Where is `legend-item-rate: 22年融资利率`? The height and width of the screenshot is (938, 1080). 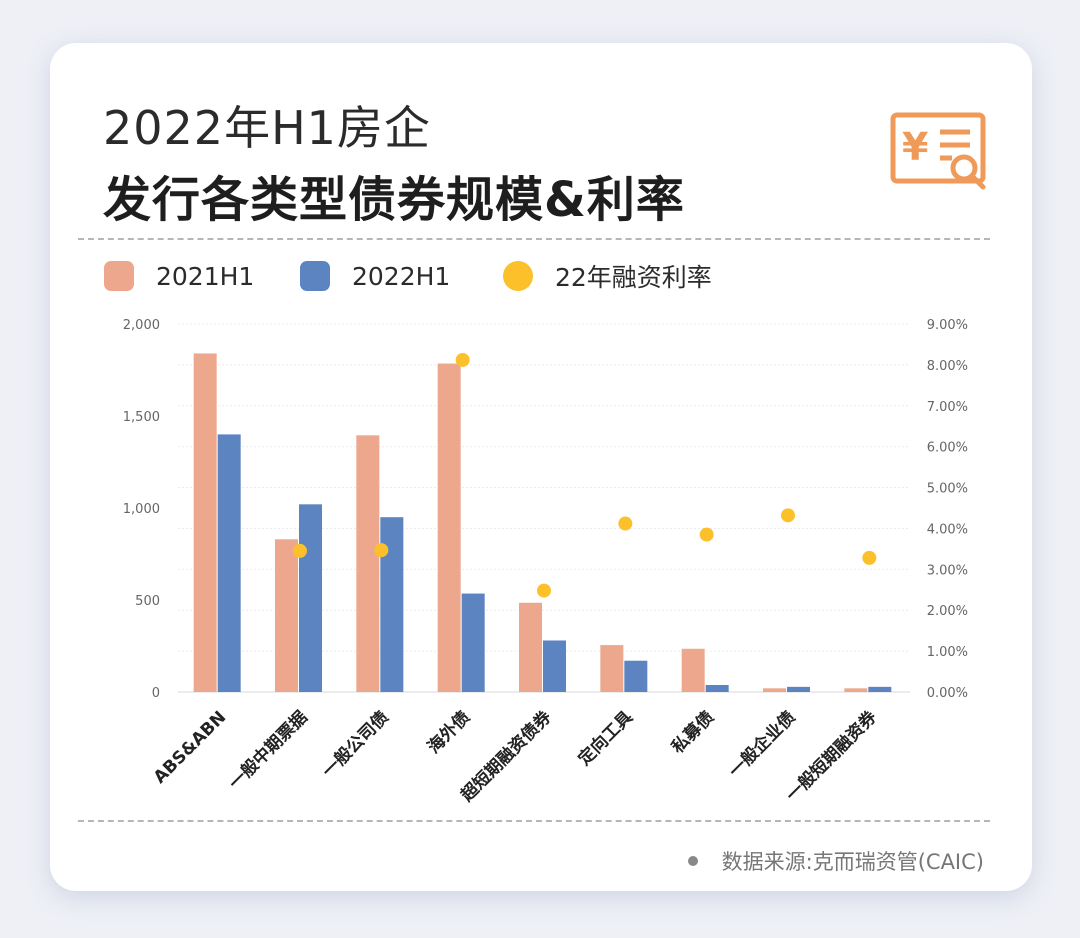
legend-item-rate: 22年融资利率 is located at coordinates (607, 276).